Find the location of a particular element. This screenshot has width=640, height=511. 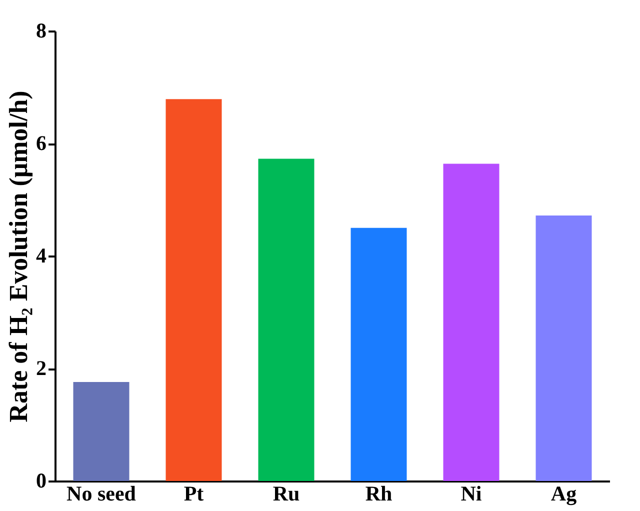

y-axis-title: Rate of H₂ Evolution (μmol/h) is located at coordinates (18, 256).